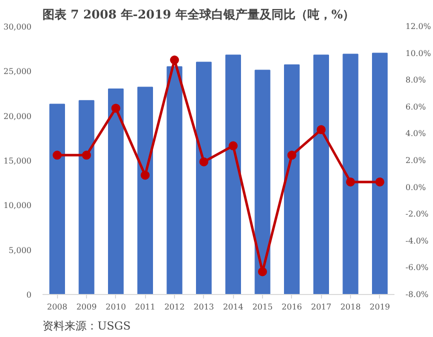 Image resolution: width=433 pixels, height=337 pixels. I want to click on x-tick-label: 2014, so click(233, 307).